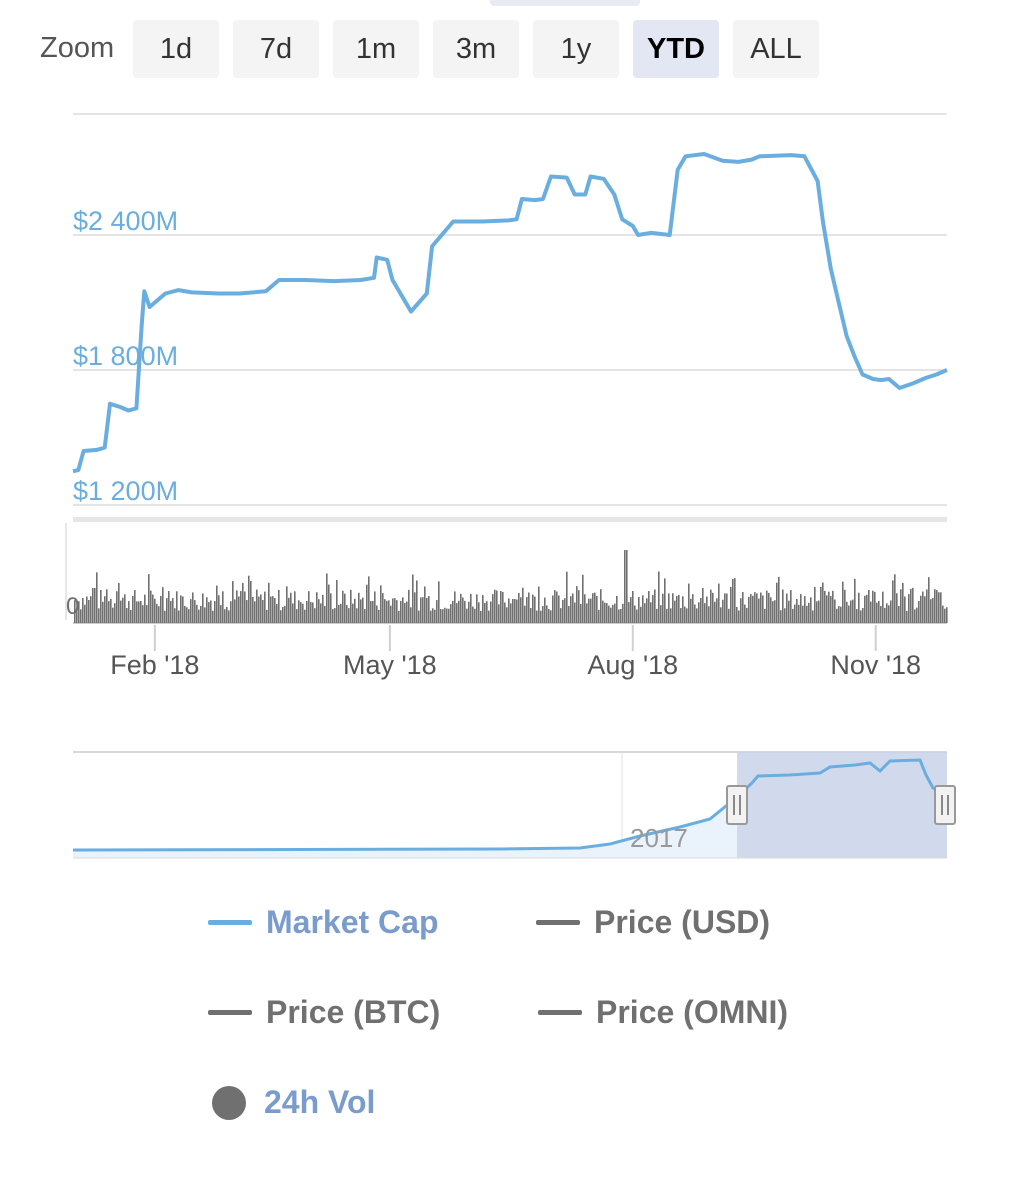 The width and height of the screenshot is (1015, 1200). I want to click on zoom-all-button: ALL, so click(776, 49).